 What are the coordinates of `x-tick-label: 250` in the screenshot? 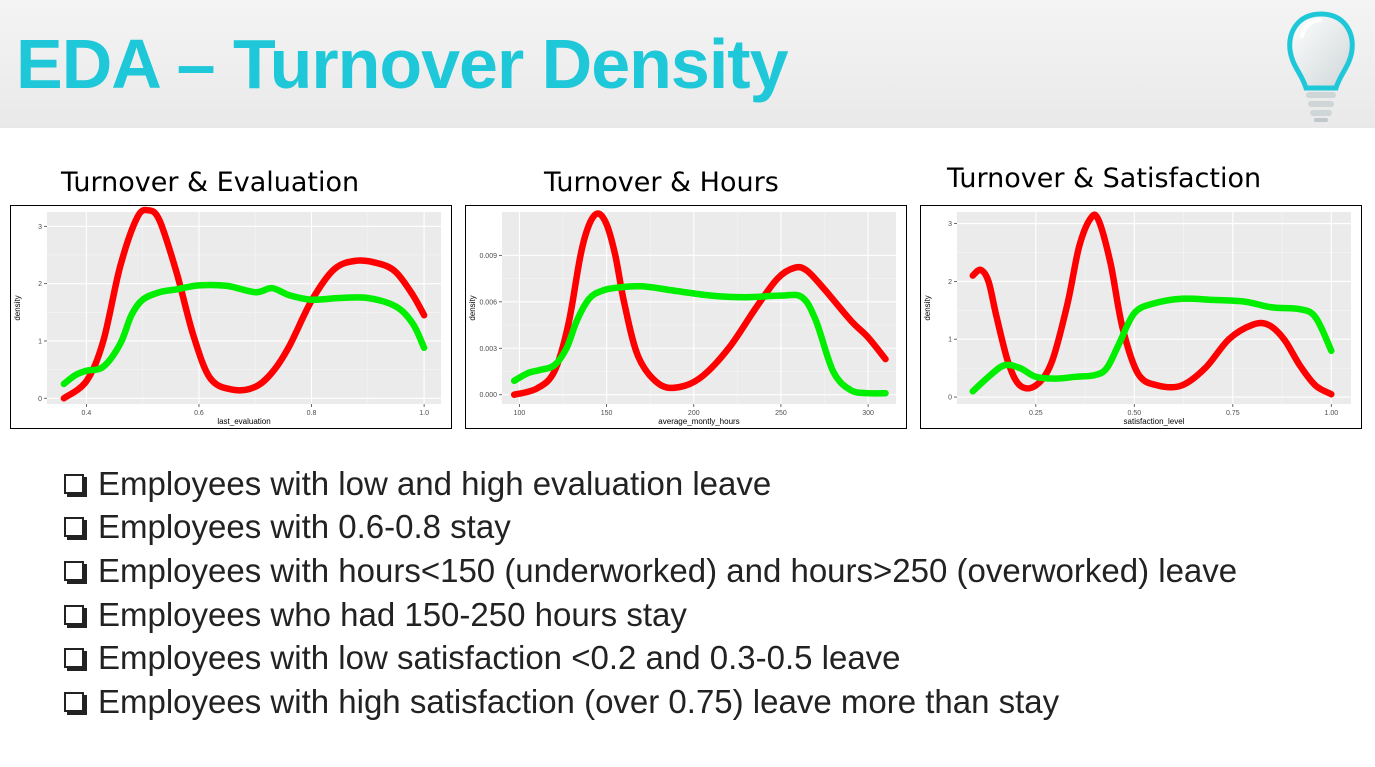 It's located at (781, 413).